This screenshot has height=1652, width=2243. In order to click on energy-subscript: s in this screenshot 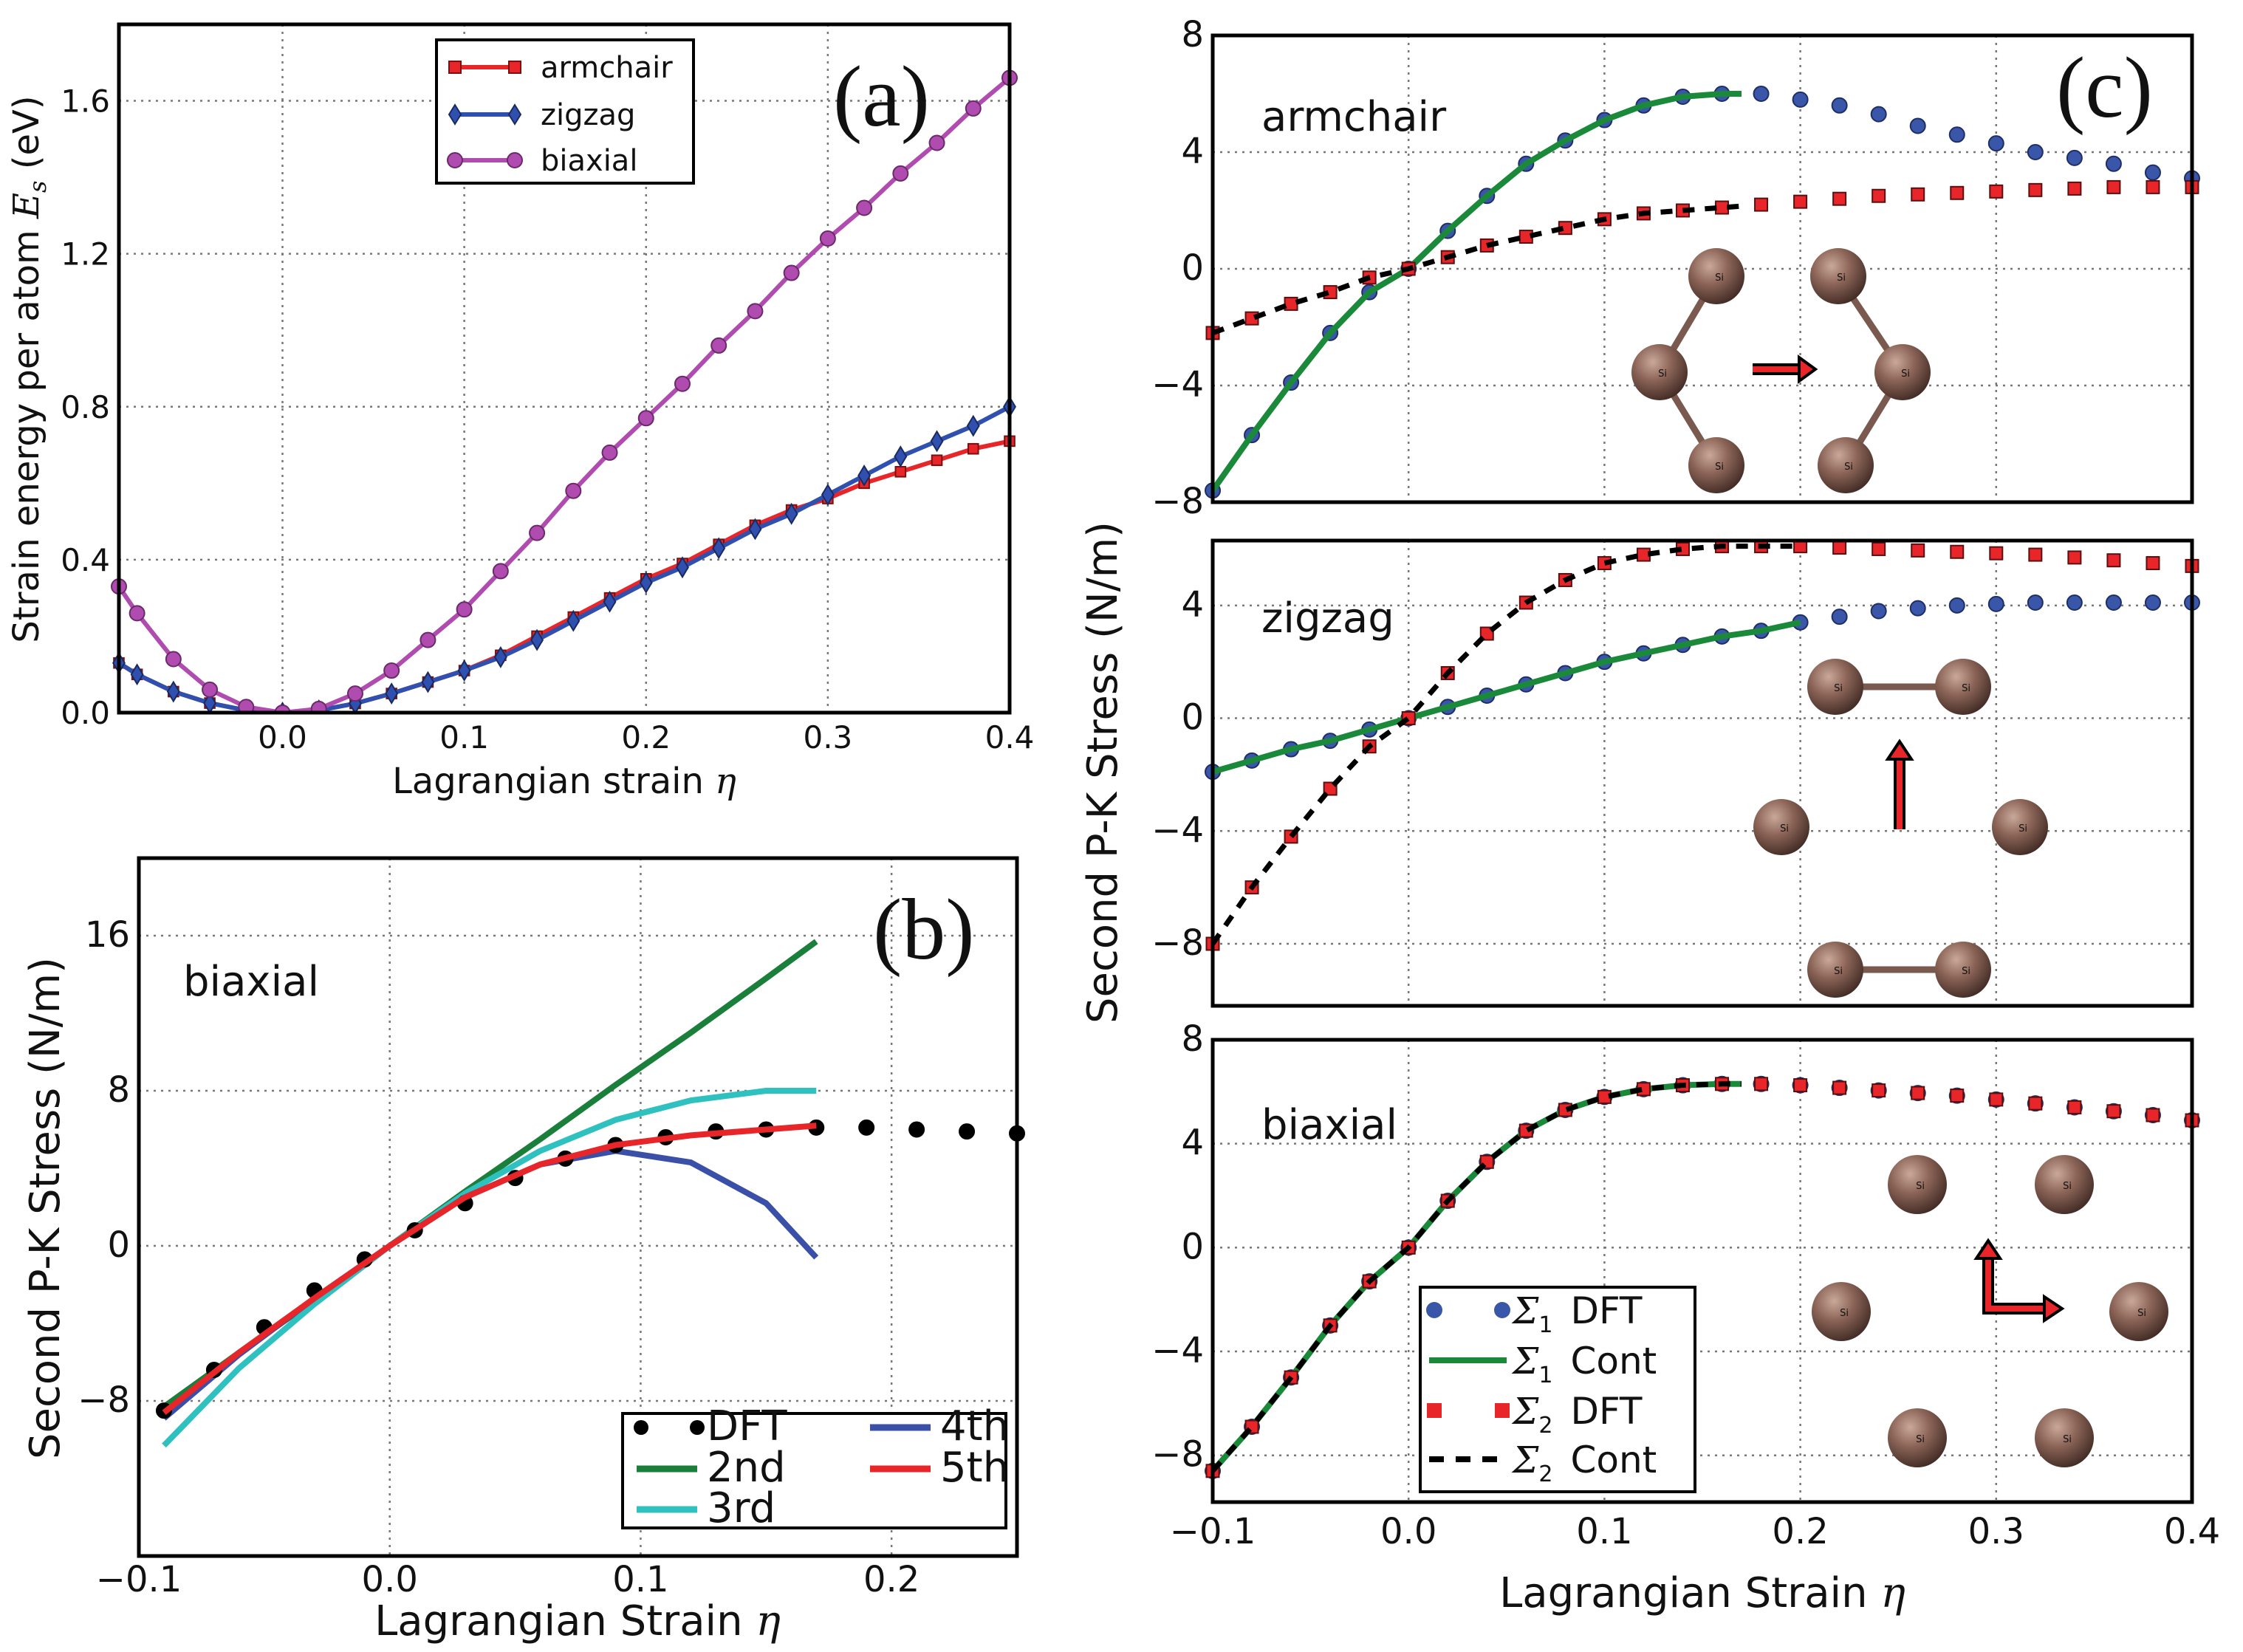, I will do `click(38, 187)`.